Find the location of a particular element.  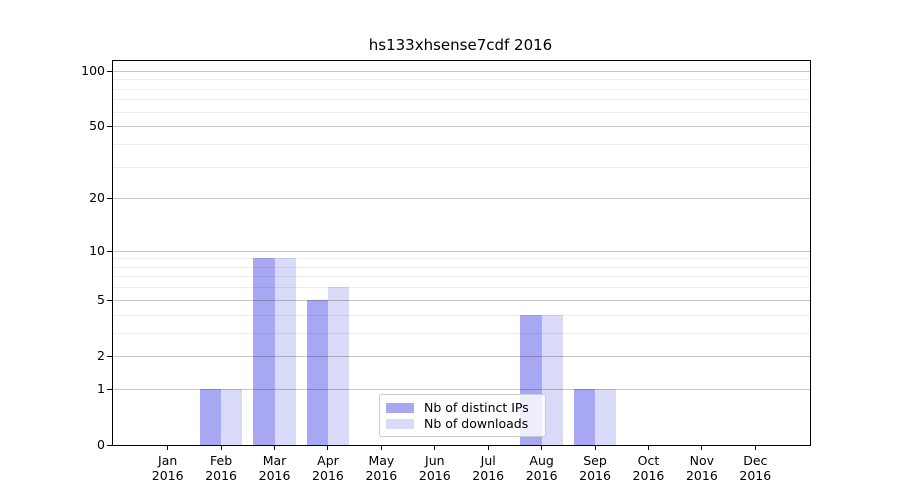

minor-gridline-y8 is located at coordinates (461, 267).